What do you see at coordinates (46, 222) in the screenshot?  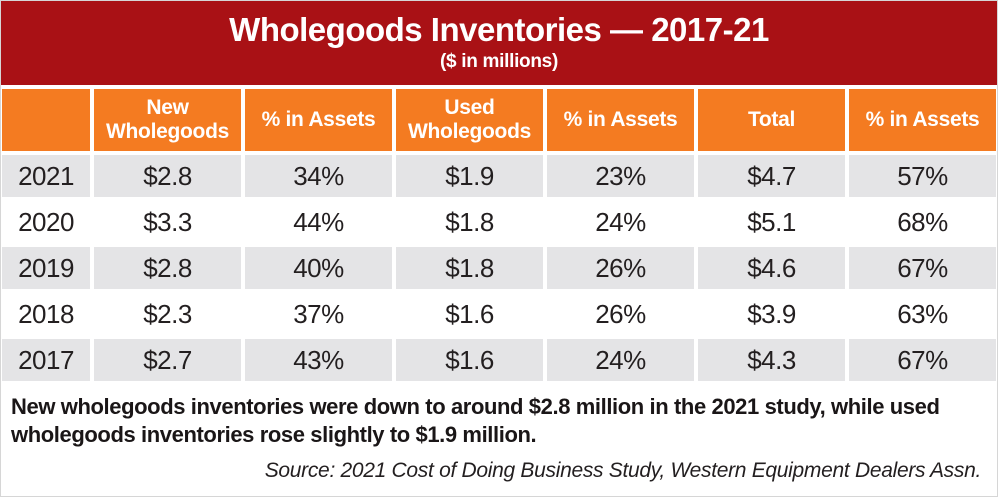 I see `year-cell: 2020` at bounding box center [46, 222].